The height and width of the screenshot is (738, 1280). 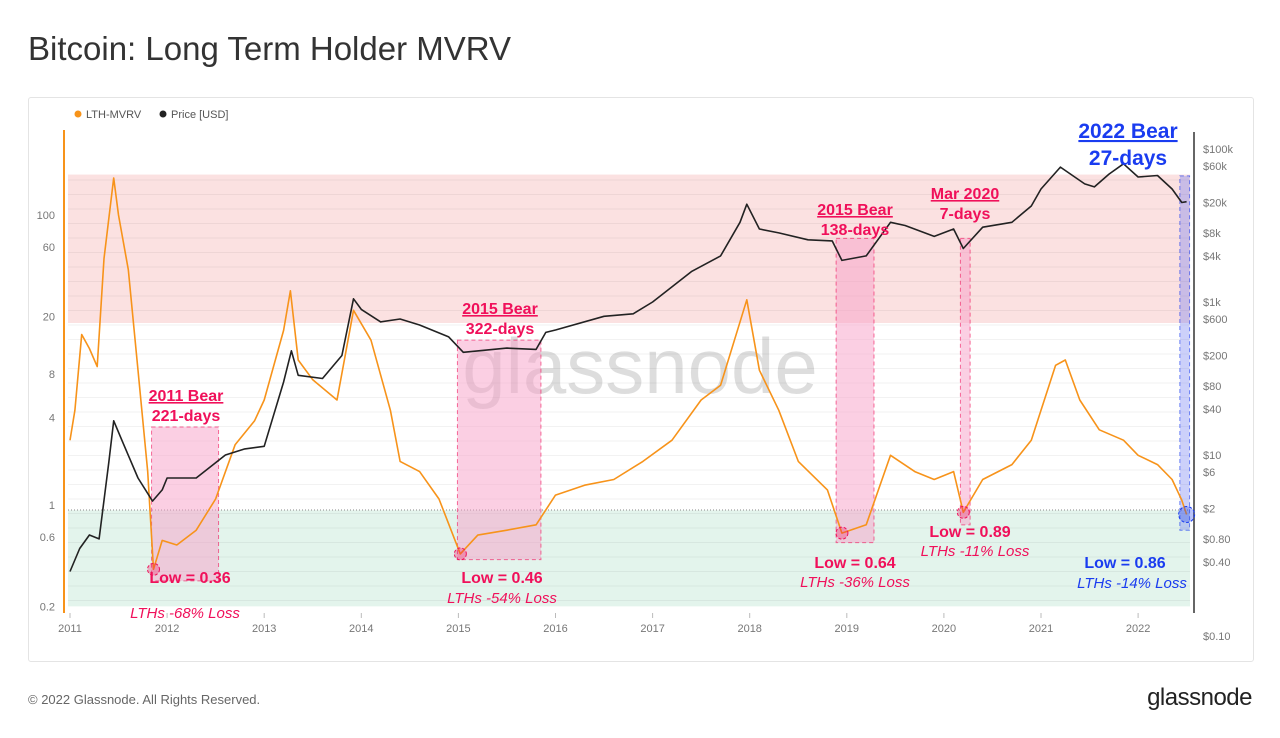 What do you see at coordinates (49, 317) in the screenshot?
I see `left-tick-label: 20` at bounding box center [49, 317].